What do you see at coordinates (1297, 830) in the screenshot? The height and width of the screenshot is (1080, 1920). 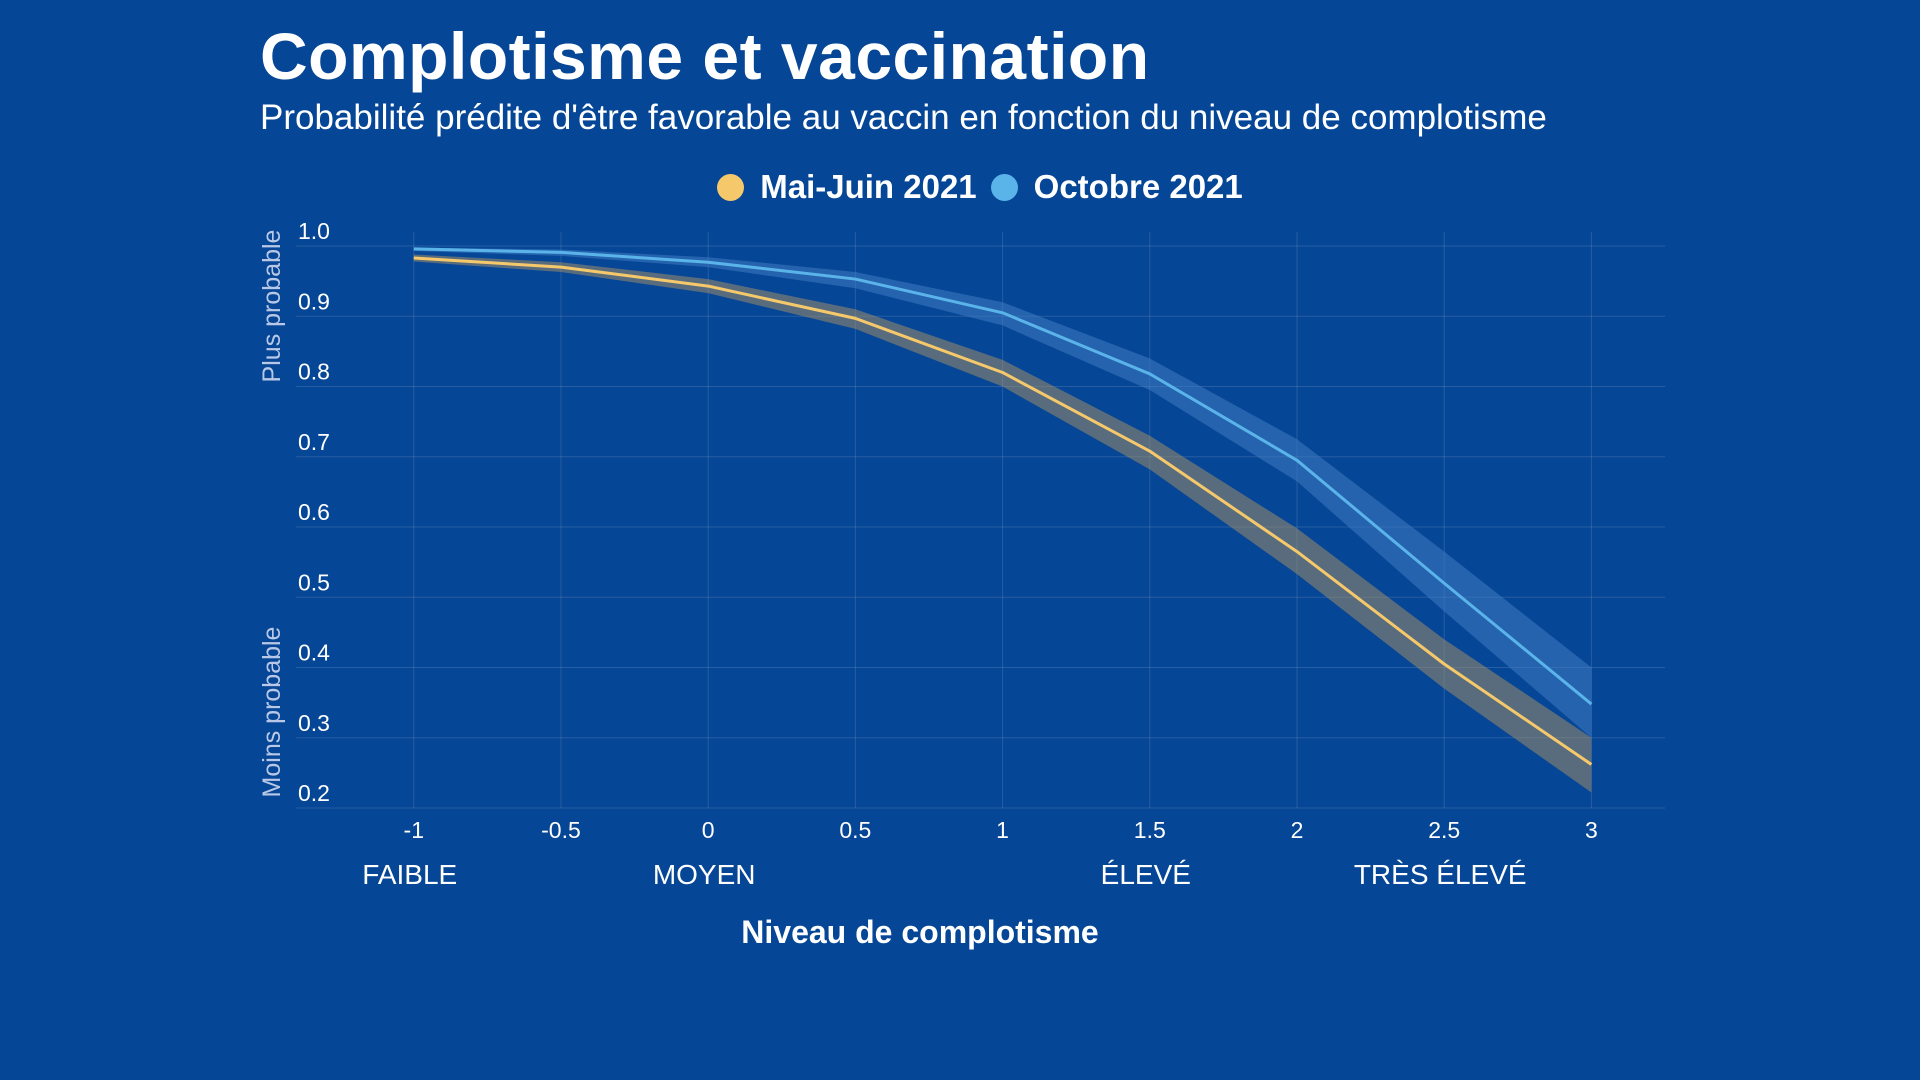 I see `x-tick-label: 2` at bounding box center [1297, 830].